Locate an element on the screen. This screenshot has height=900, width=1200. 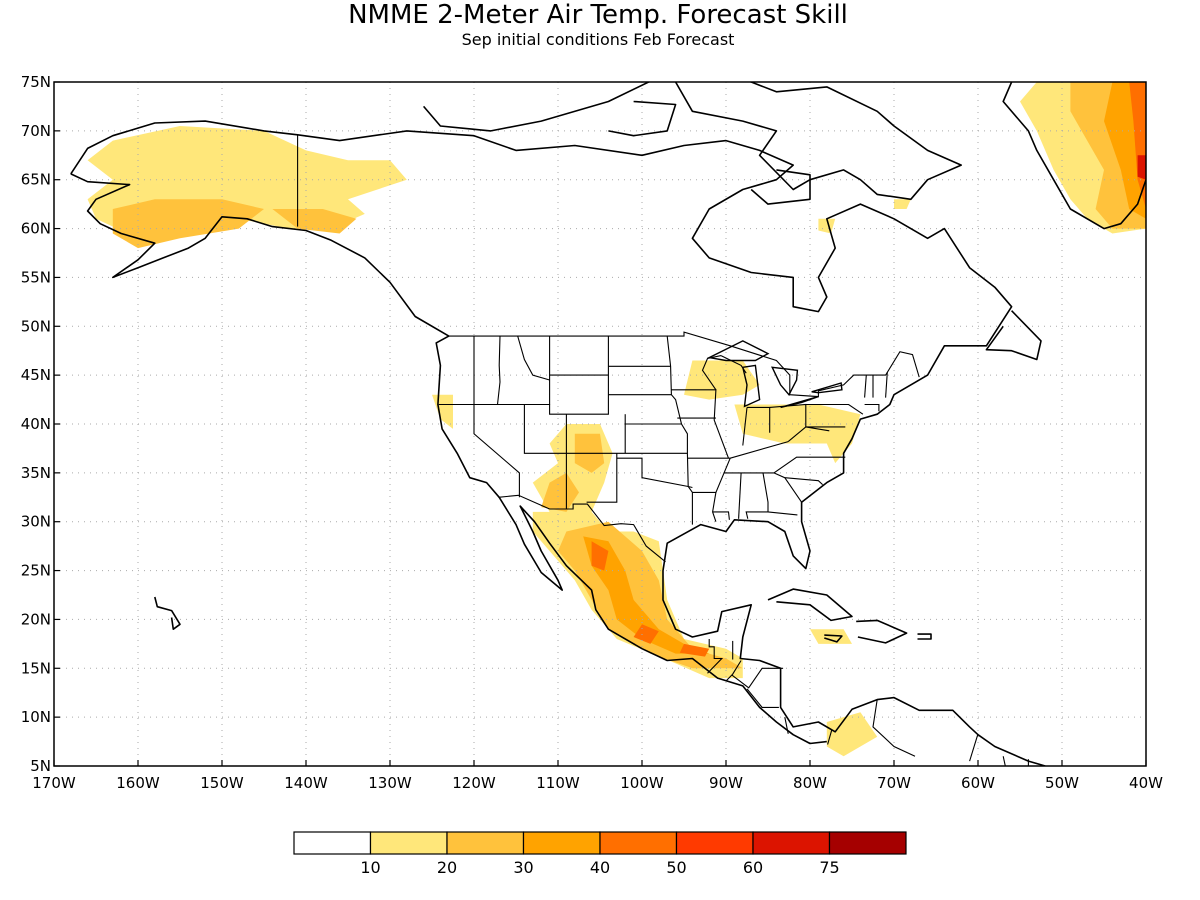
legend-label: 20 is located at coordinates (447, 867).